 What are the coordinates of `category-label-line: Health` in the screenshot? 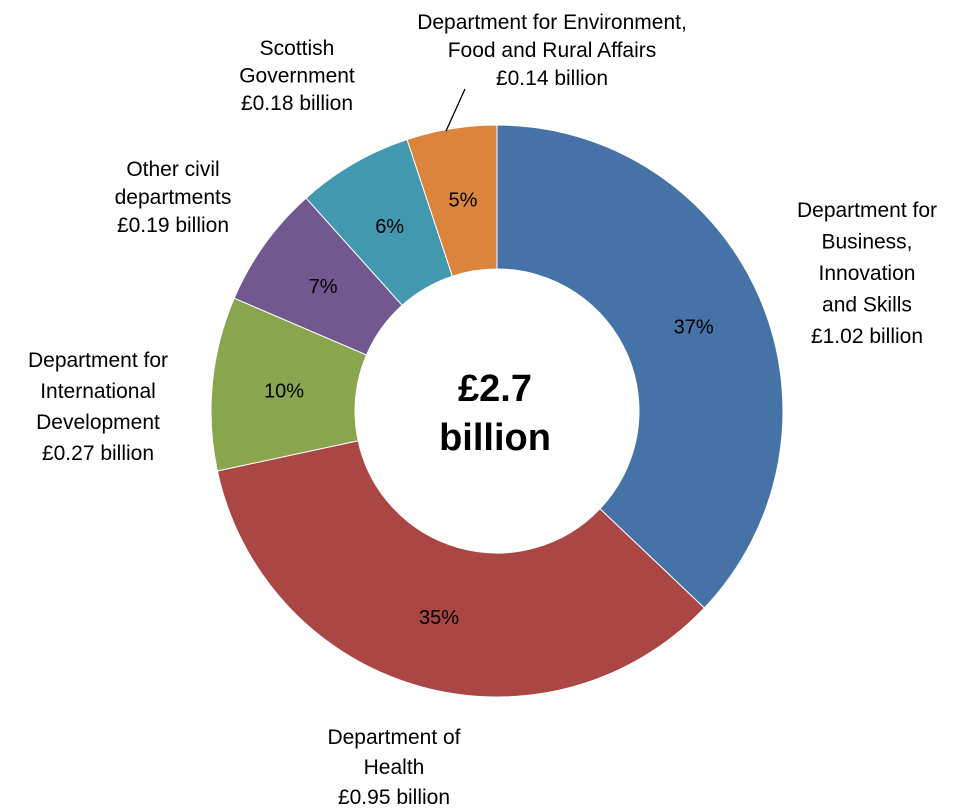 It's located at (394, 767).